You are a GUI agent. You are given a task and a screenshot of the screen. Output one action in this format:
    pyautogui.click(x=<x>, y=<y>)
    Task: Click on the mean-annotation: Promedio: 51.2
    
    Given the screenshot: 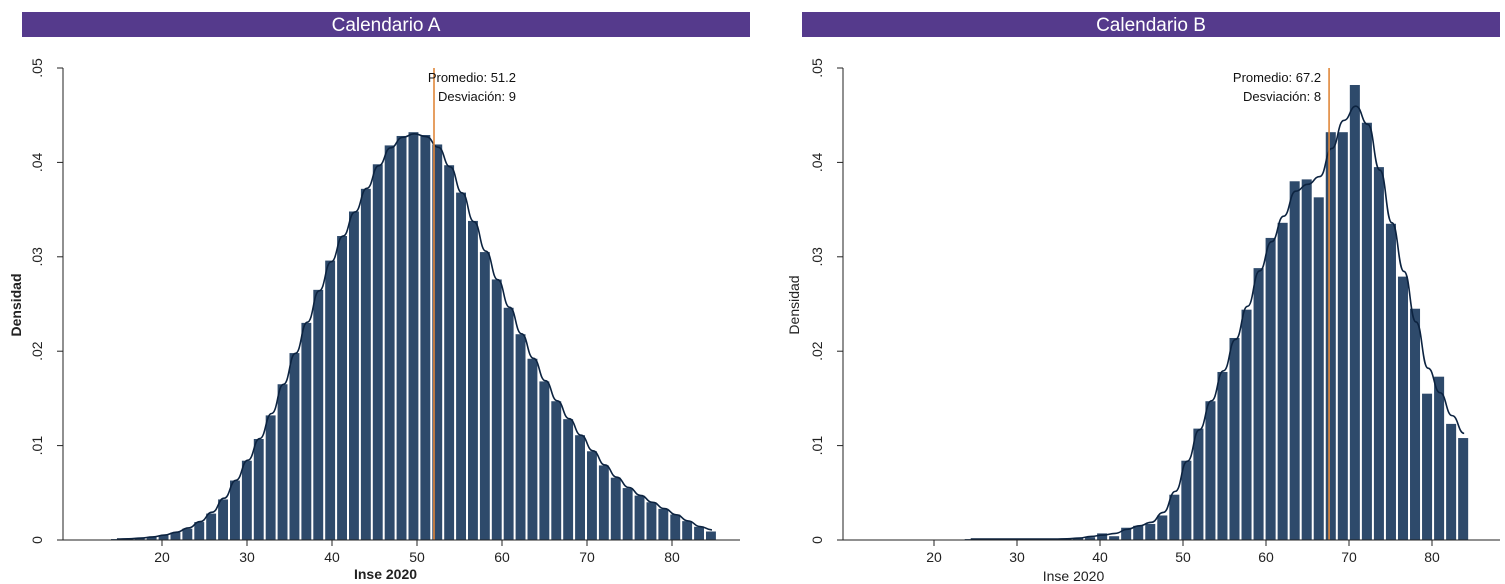 What is the action you would take?
    pyautogui.click(x=472, y=77)
    